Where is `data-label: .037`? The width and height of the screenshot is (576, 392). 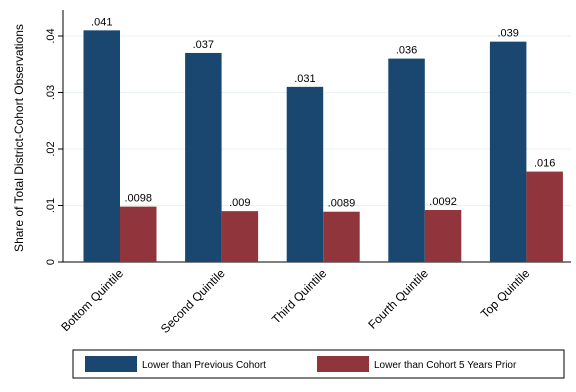 data-label: .037 is located at coordinates (203, 45).